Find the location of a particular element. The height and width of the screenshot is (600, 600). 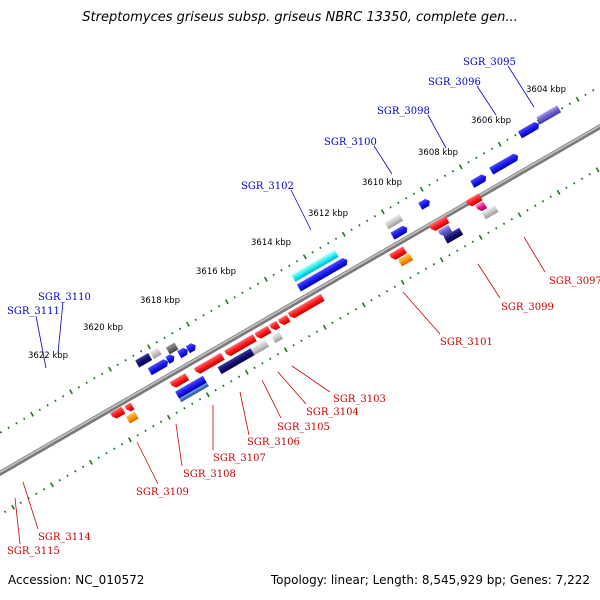

gene-label: SGR_3095 is located at coordinates (489, 62).